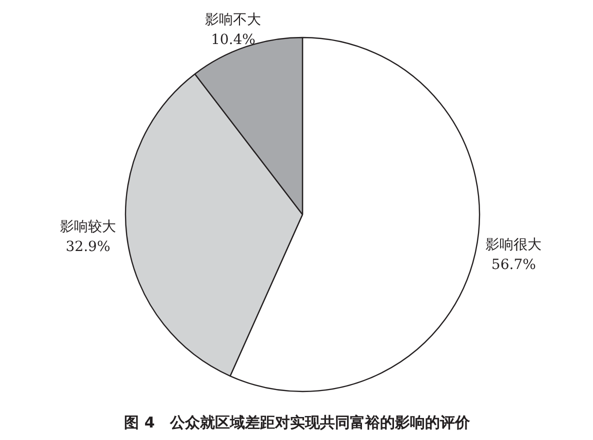  I want to click on slice-label: 影响较大, so click(88, 227).